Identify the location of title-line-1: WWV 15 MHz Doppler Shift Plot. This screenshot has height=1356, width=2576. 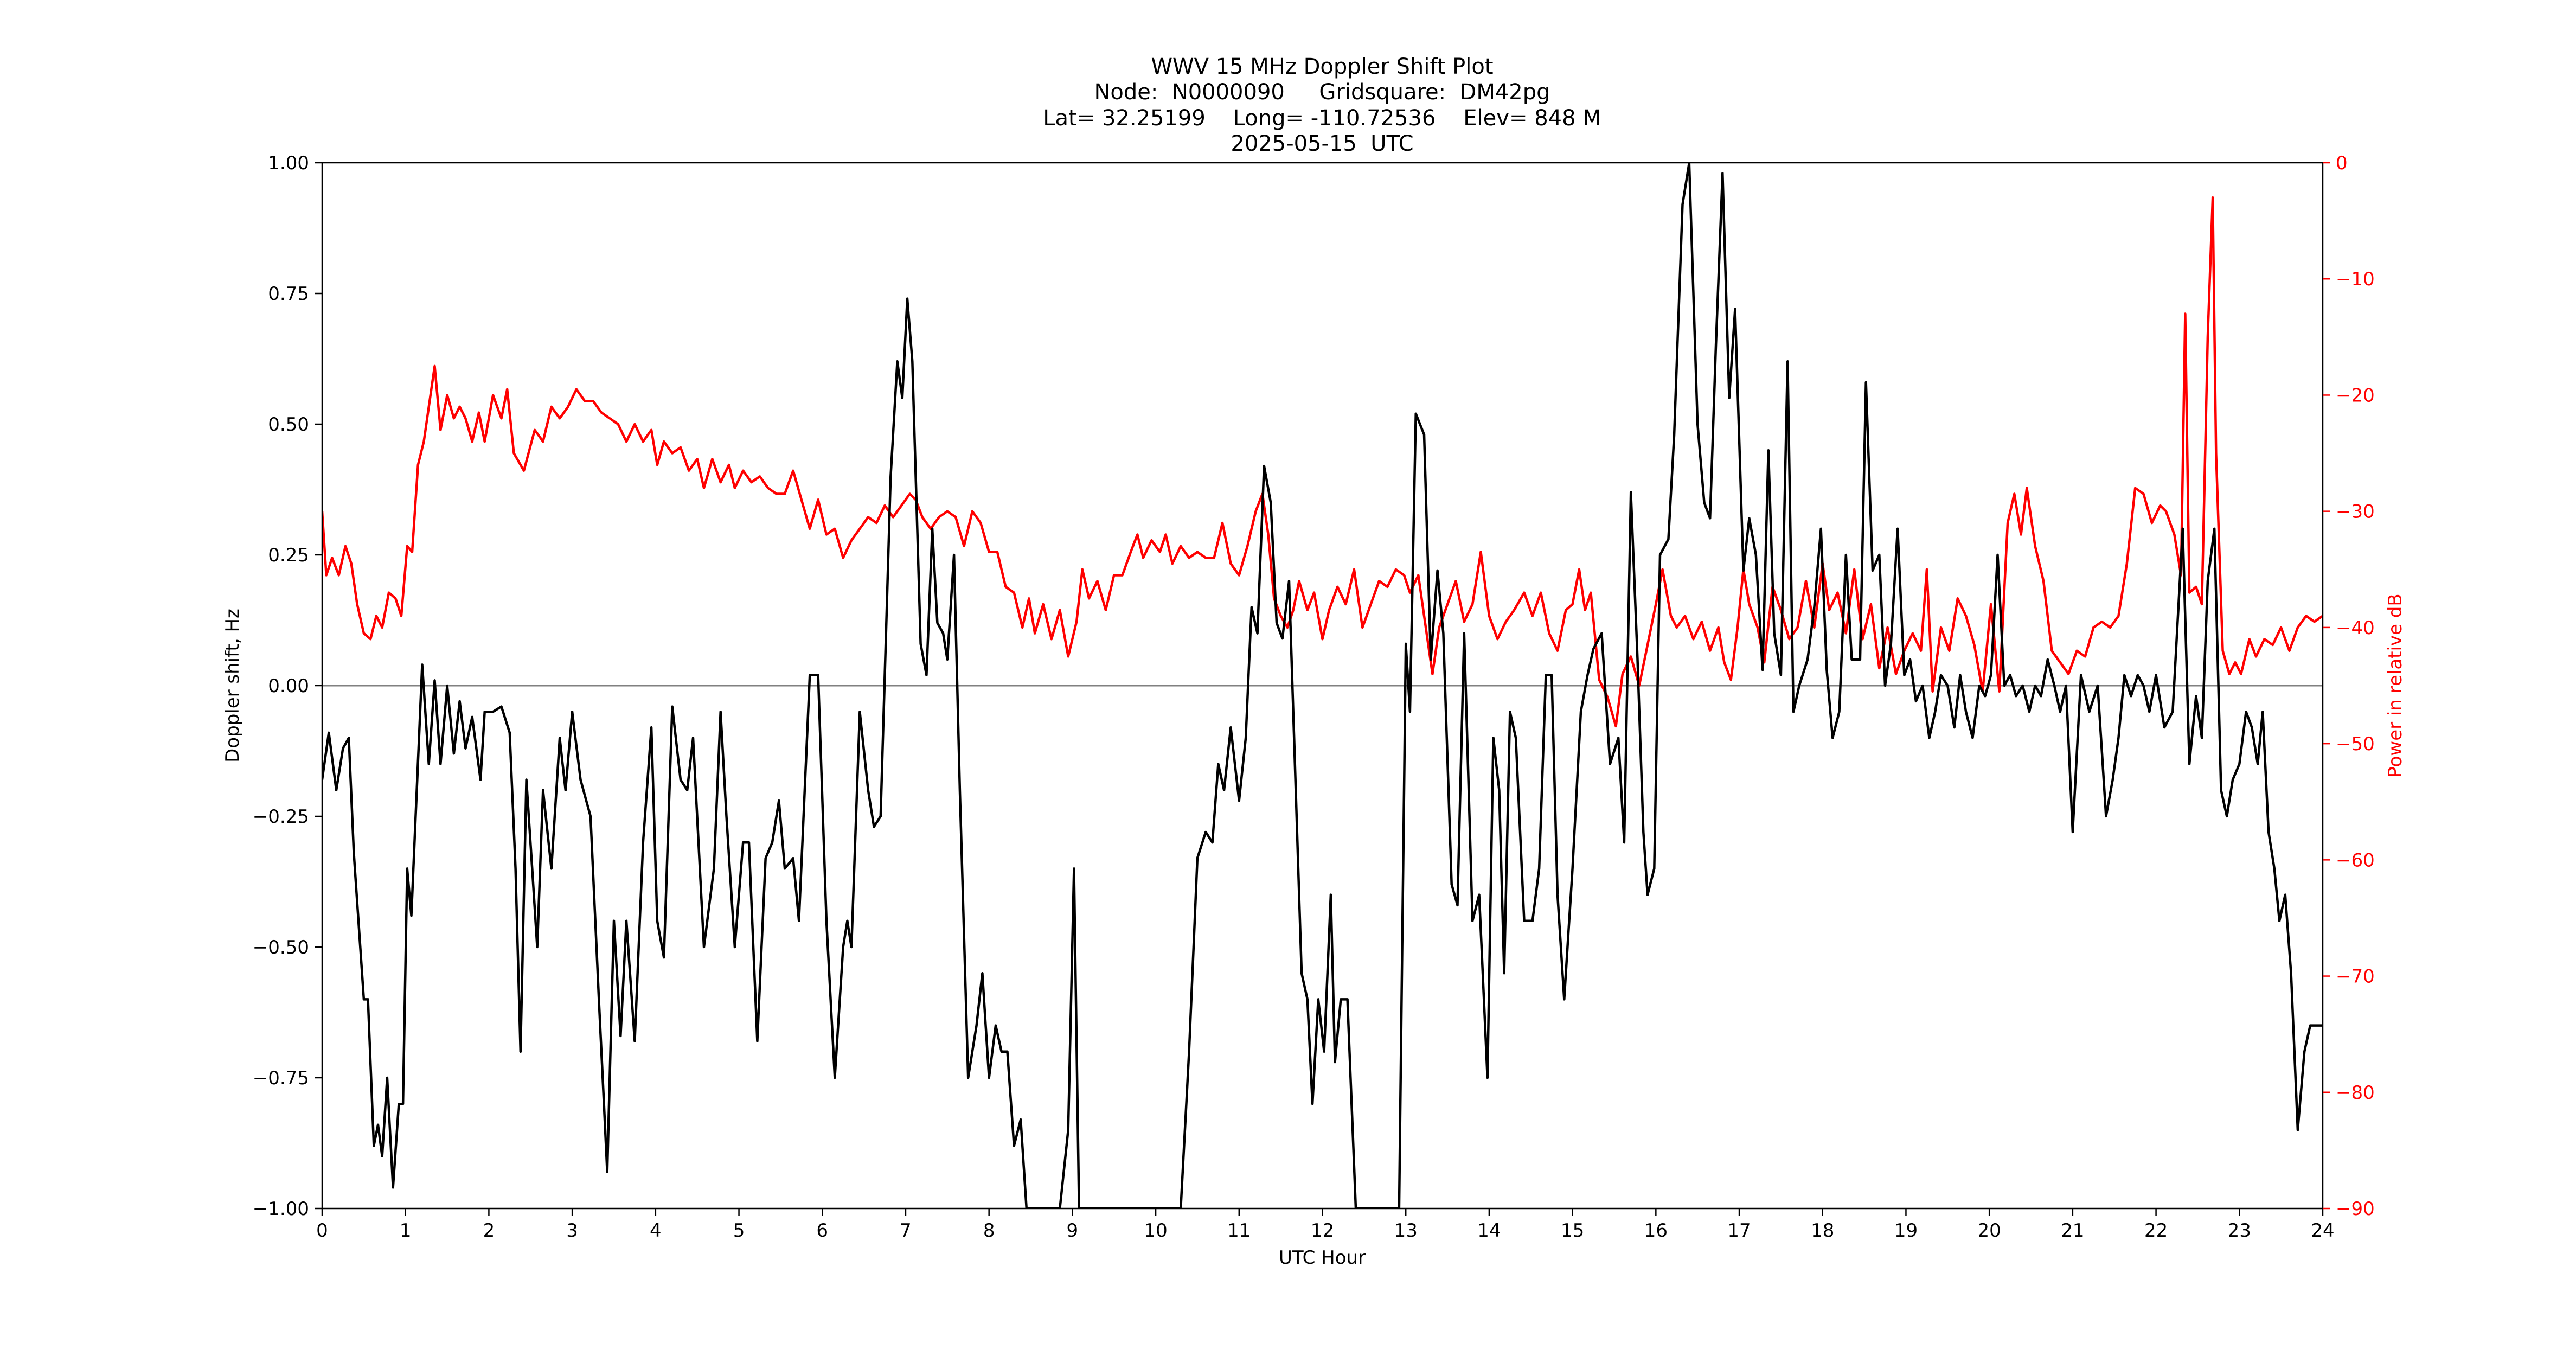
(1322, 66).